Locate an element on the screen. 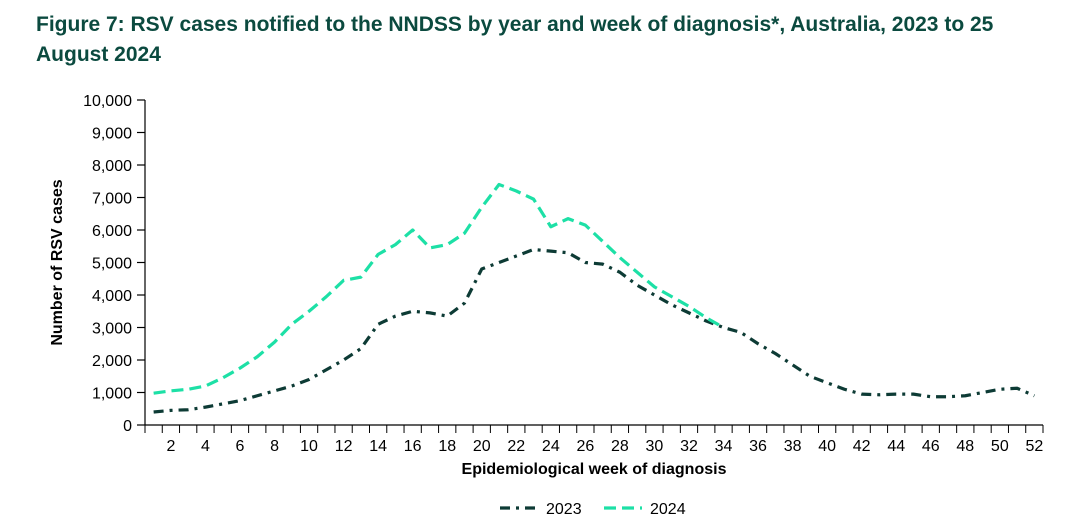 The width and height of the screenshot is (1080, 530). x-tick-label: 52 is located at coordinates (1034, 446).